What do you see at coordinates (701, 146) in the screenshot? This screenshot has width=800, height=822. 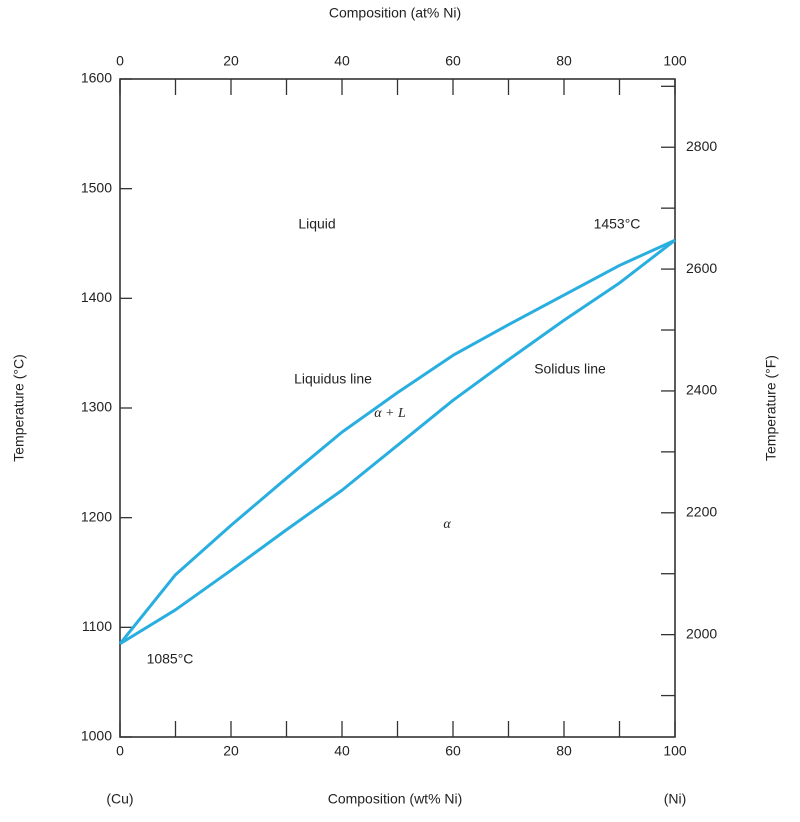 I see `y2-tick-label: 2800` at bounding box center [701, 146].